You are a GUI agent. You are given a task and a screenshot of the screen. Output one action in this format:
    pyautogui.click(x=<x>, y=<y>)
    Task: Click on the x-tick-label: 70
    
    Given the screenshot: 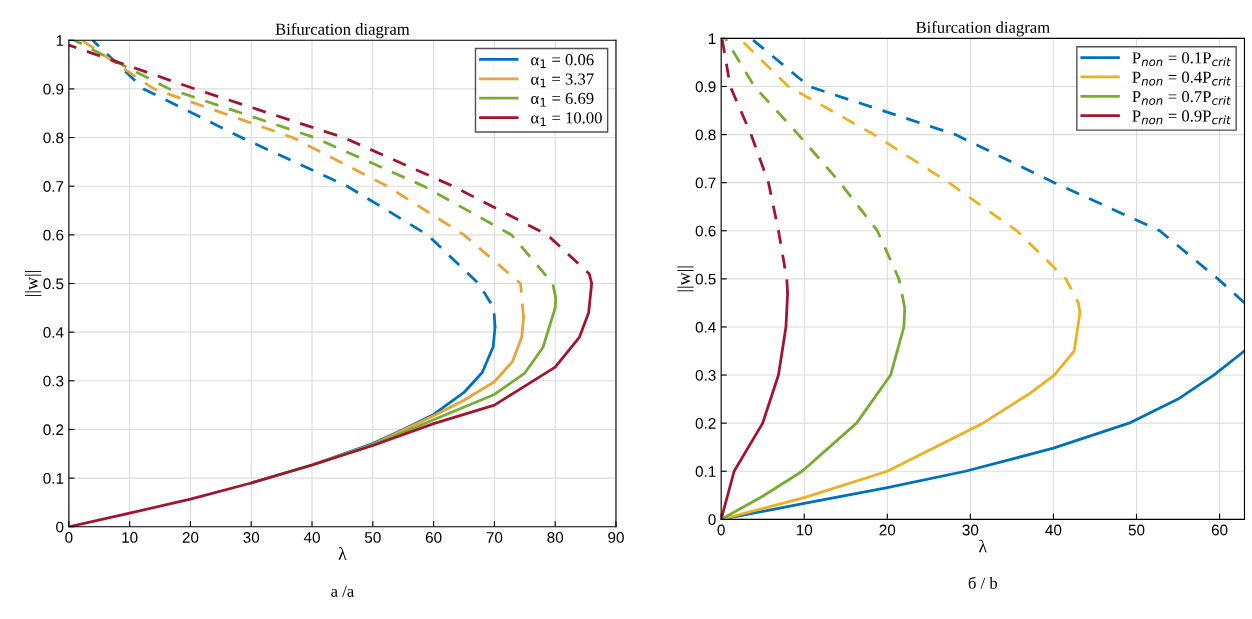 What is the action you would take?
    pyautogui.click(x=494, y=537)
    